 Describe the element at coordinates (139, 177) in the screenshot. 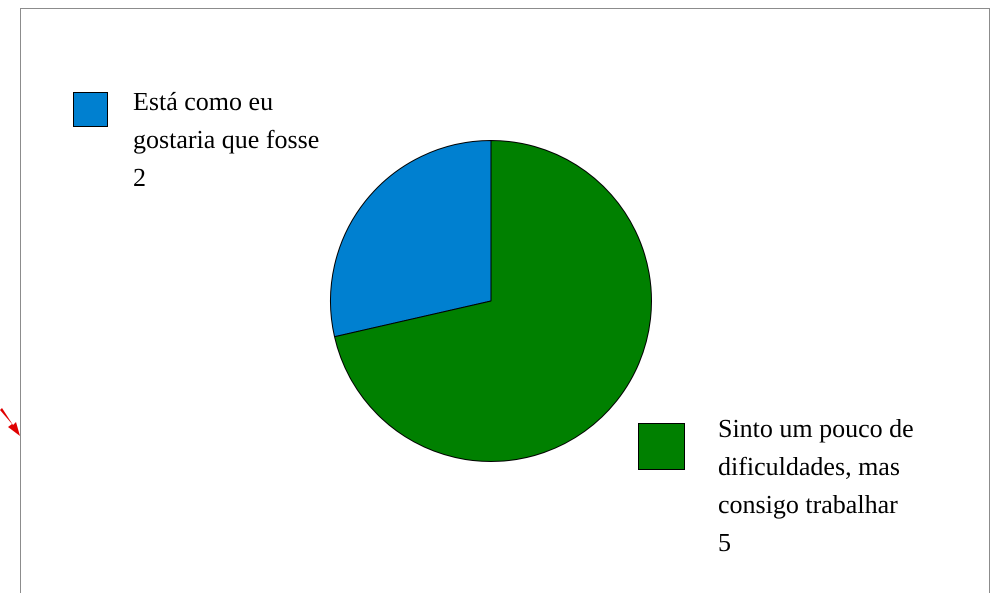

I see `data-label: 2` at that location.